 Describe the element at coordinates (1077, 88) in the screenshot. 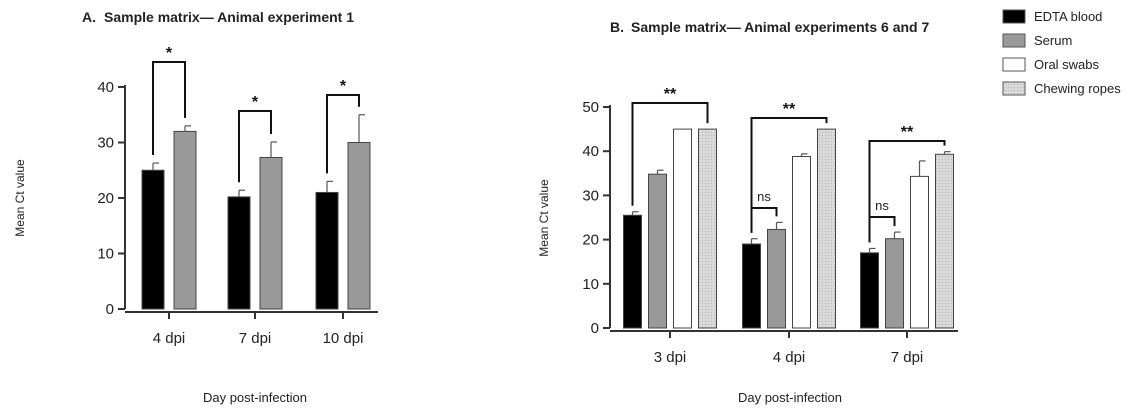

I see `legend-label: Chewing ropes` at that location.